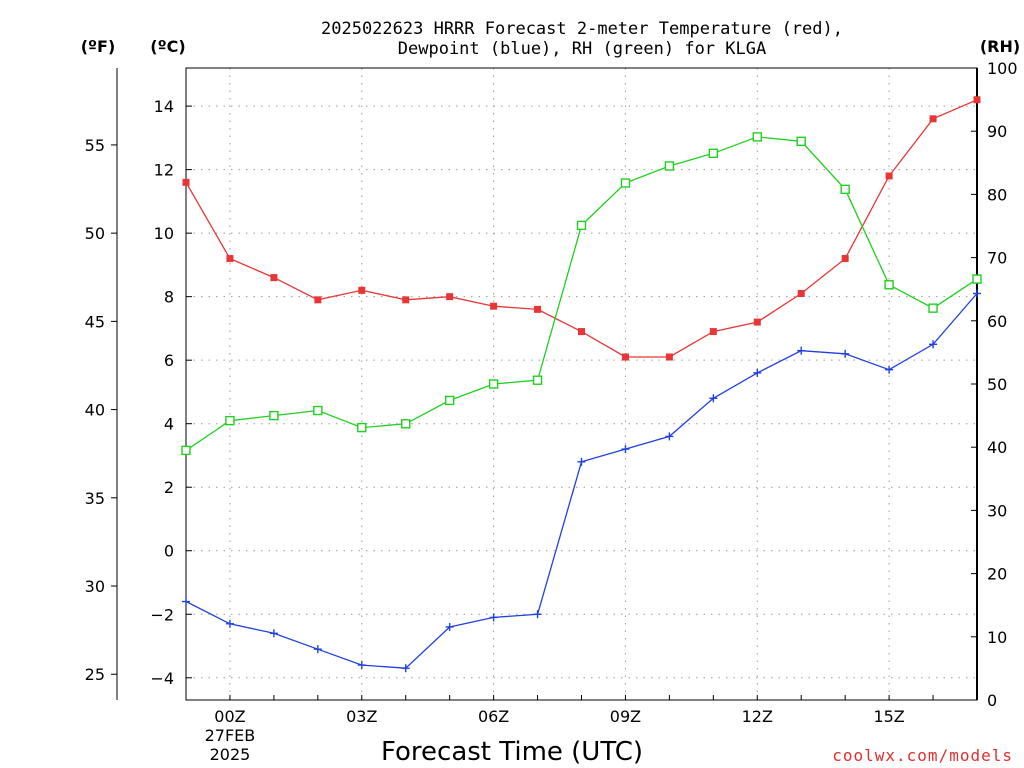 Image resolution: width=1024 pixels, height=768 pixels. I want to click on time-tick-label: 06Z, so click(493, 716).